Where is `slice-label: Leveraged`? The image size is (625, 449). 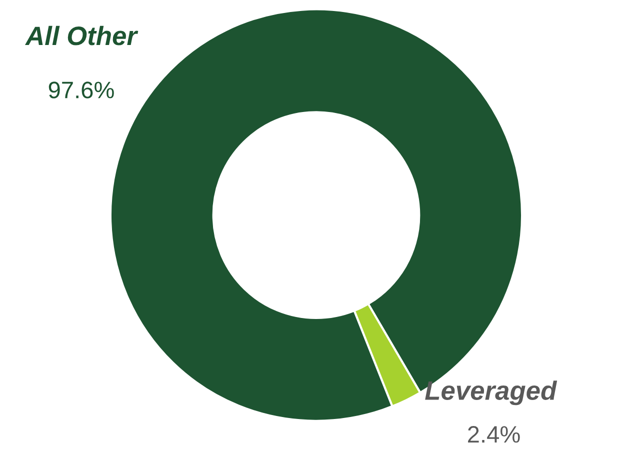
slice-label: Leveraged is located at coordinates (491, 393).